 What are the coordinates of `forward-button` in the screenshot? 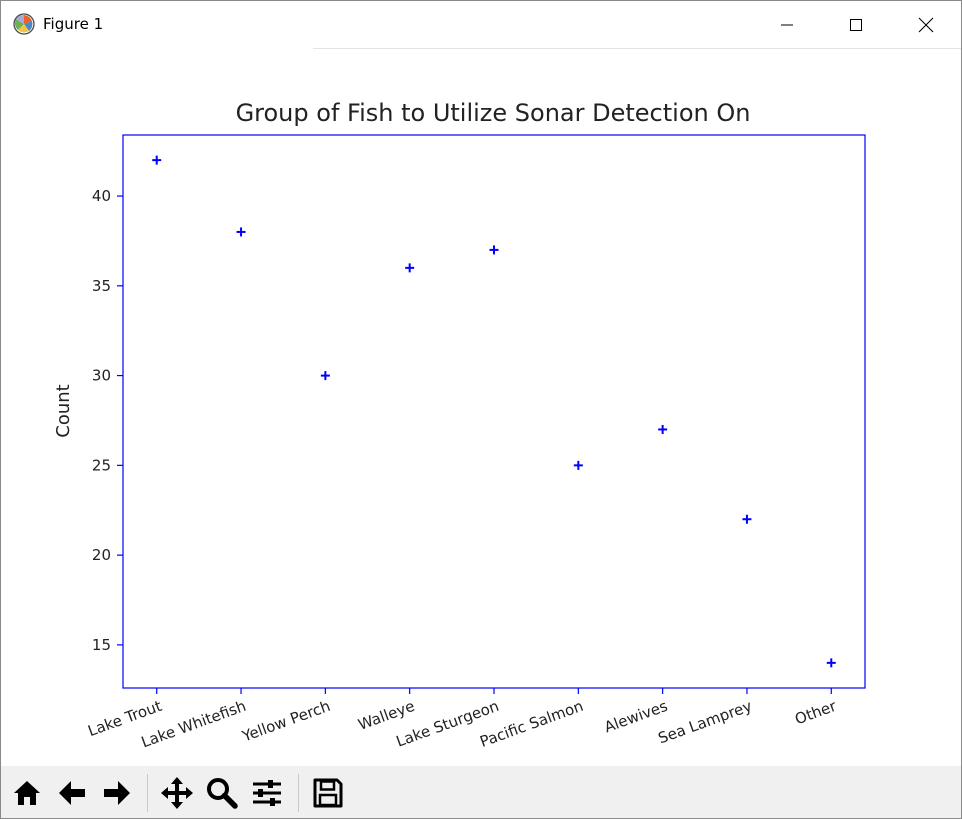 It's located at (117, 793).